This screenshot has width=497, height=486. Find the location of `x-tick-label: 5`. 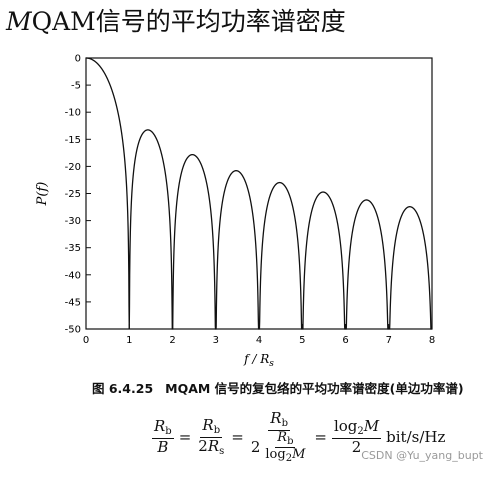

x-tick-label: 5 is located at coordinates (302, 340).